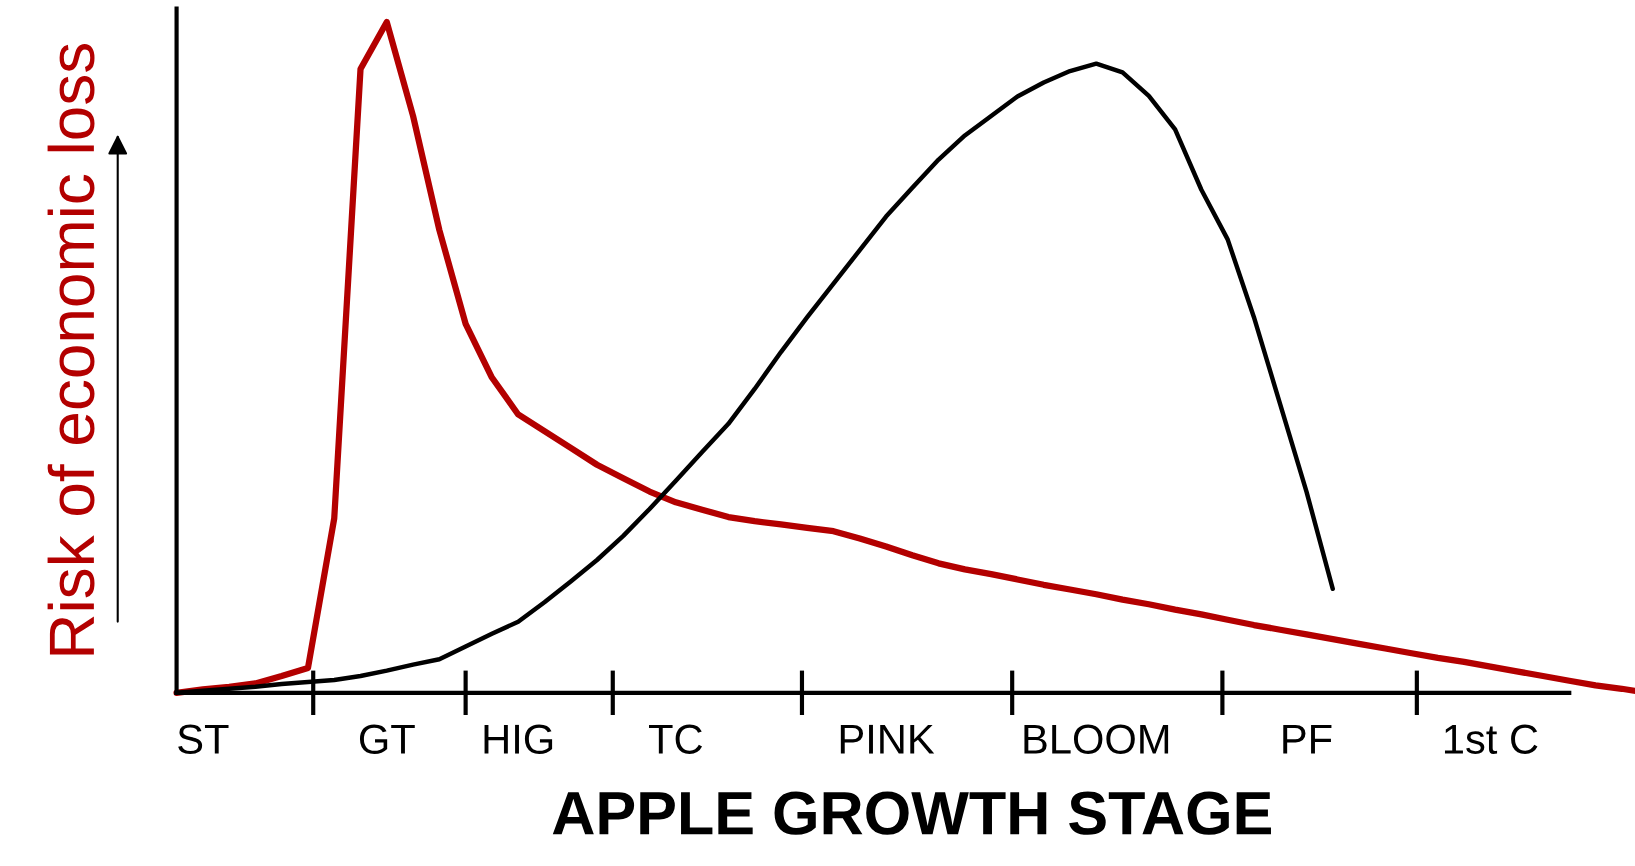 The height and width of the screenshot is (866, 1635). I want to click on x-axis-title: APPLE GROWTH STAGE, so click(911, 813).